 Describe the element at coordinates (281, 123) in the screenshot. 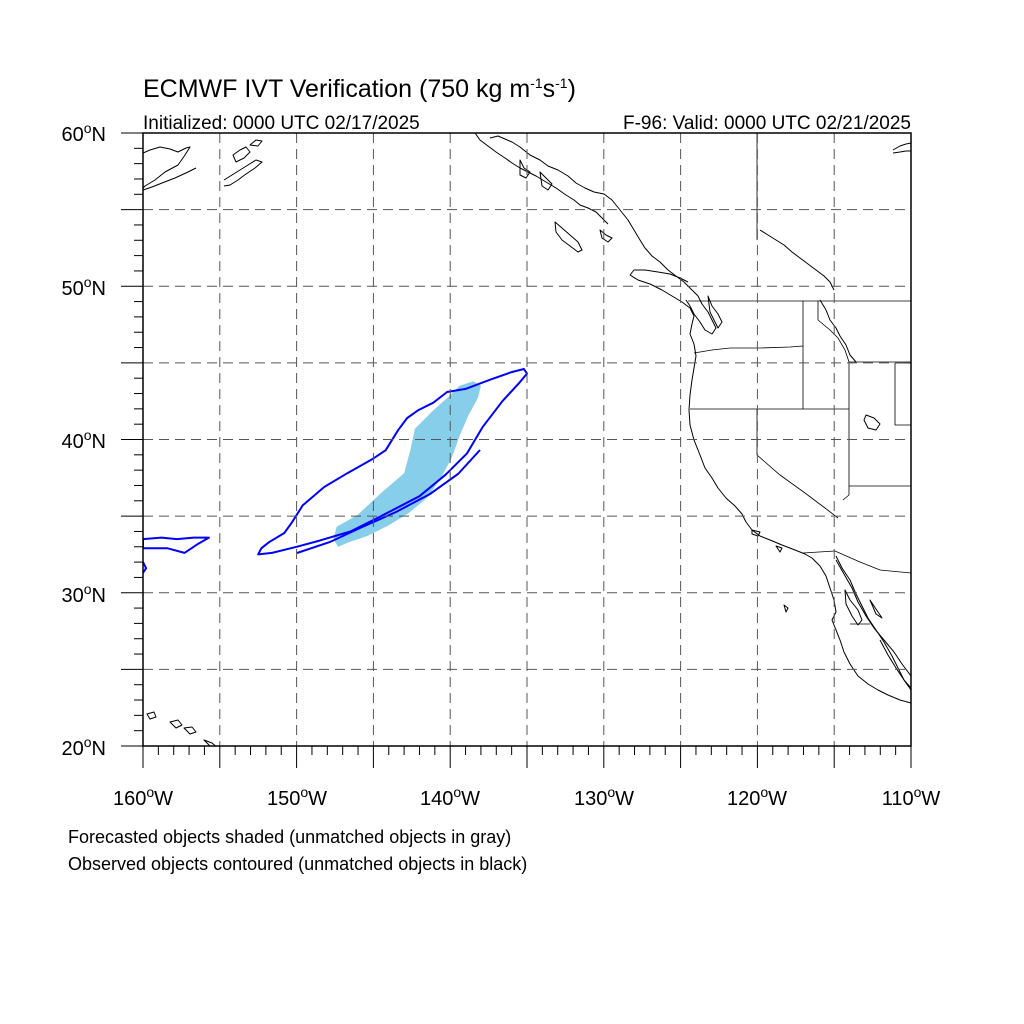

I see `initialized-label: Initialized: 0000 UTC 02/17/2025` at that location.